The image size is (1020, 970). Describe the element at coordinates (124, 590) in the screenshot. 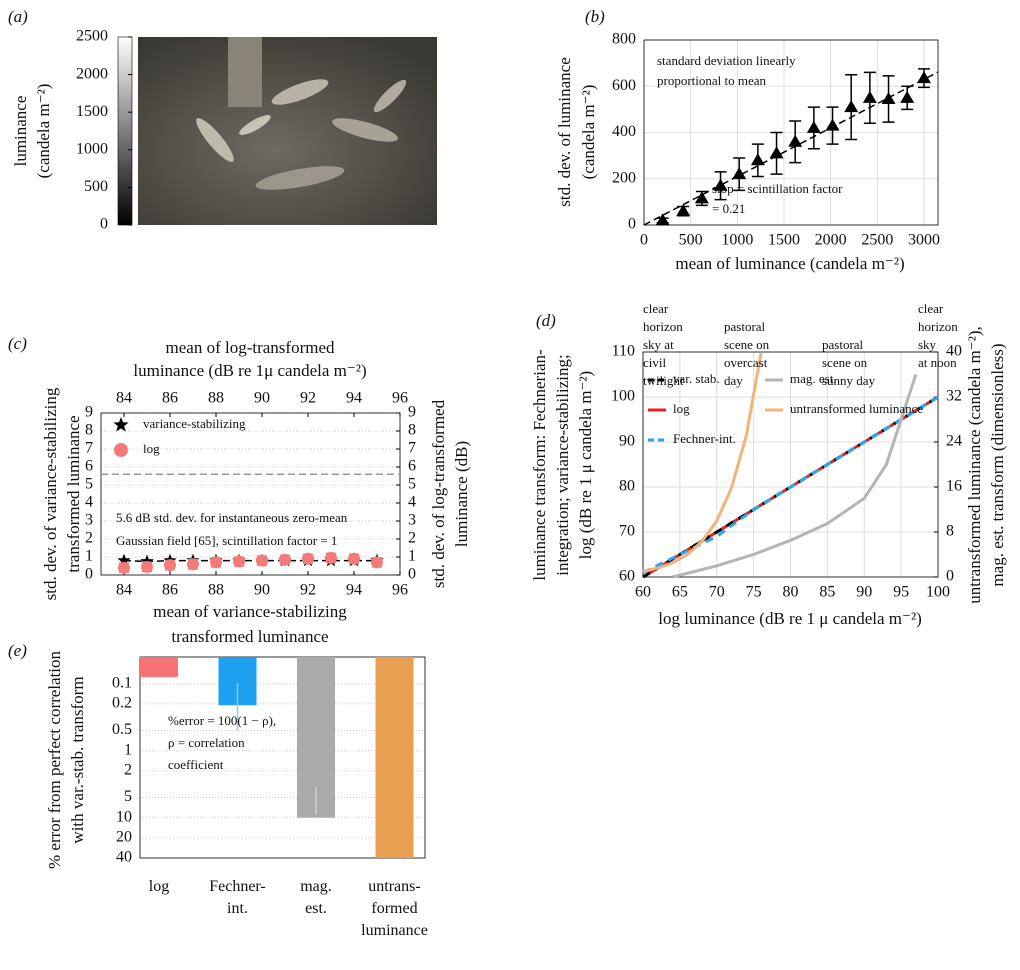

I see `x-tick-label: 84` at that location.